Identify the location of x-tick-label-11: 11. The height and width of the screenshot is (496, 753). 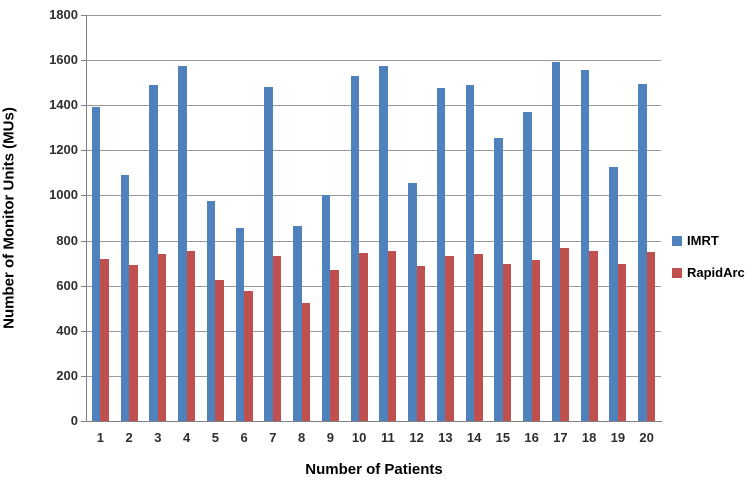
(388, 437).